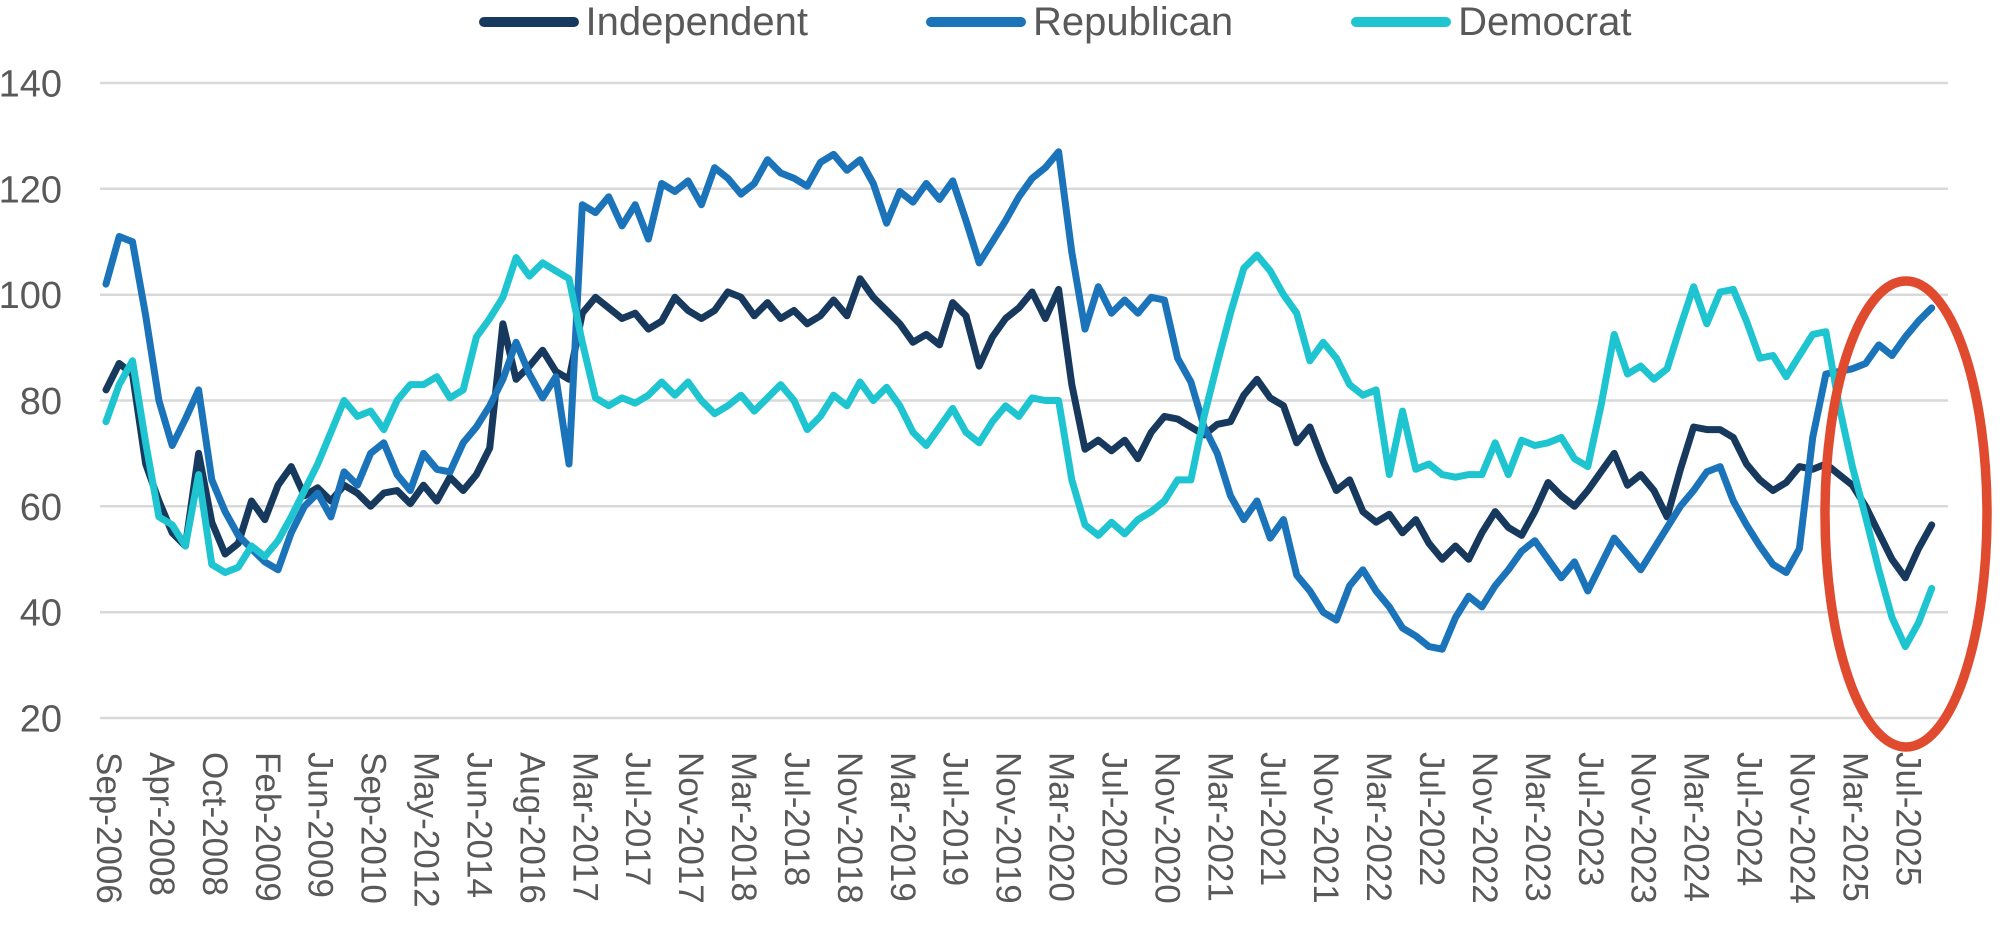 The image size is (2000, 931). I want to click on x-tick-label: Jul-2023, so click(1590, 819).